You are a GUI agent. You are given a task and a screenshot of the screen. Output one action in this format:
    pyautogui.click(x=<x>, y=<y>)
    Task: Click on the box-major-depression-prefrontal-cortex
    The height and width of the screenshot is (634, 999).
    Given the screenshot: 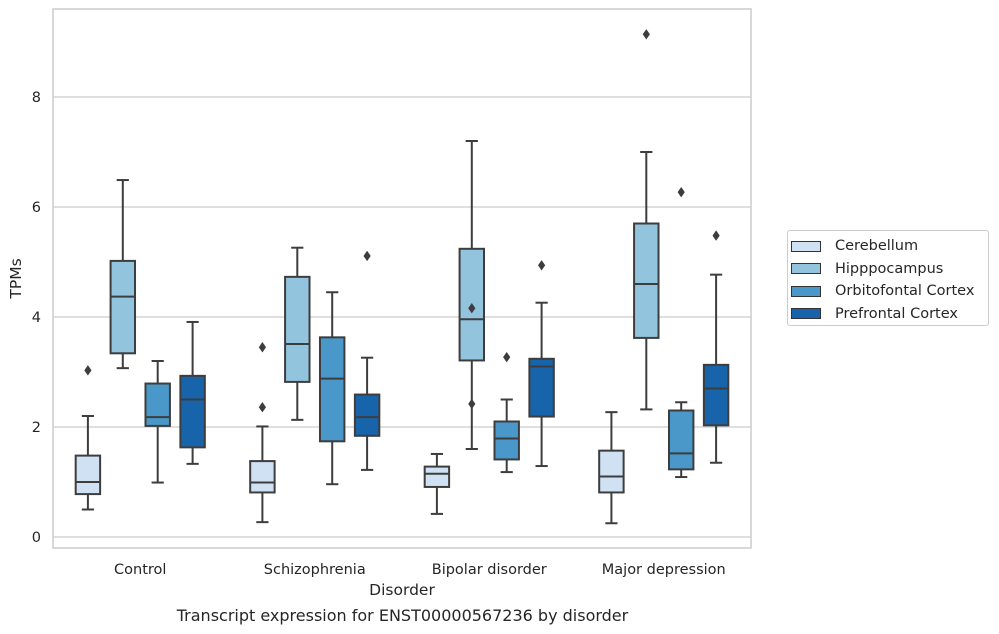 What is the action you would take?
    pyautogui.click(x=716, y=395)
    